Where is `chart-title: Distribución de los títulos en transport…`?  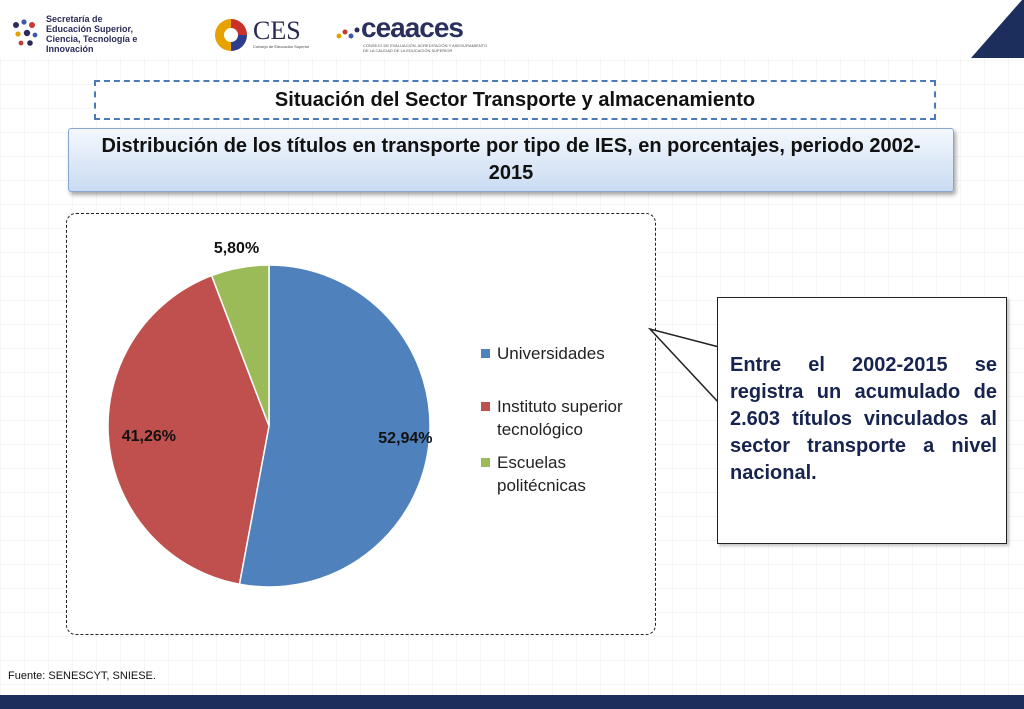
chart-title: Distribución de los títulos en transport… is located at coordinates (511, 160).